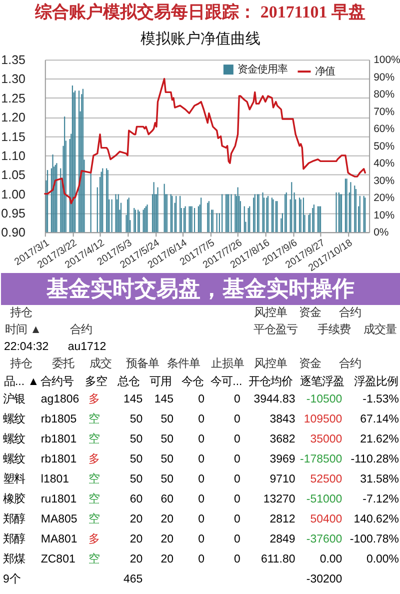  Describe the element at coordinates (200, 39) in the screenshot. I see `chart-subtitle: 模拟账户净值曲线` at that location.